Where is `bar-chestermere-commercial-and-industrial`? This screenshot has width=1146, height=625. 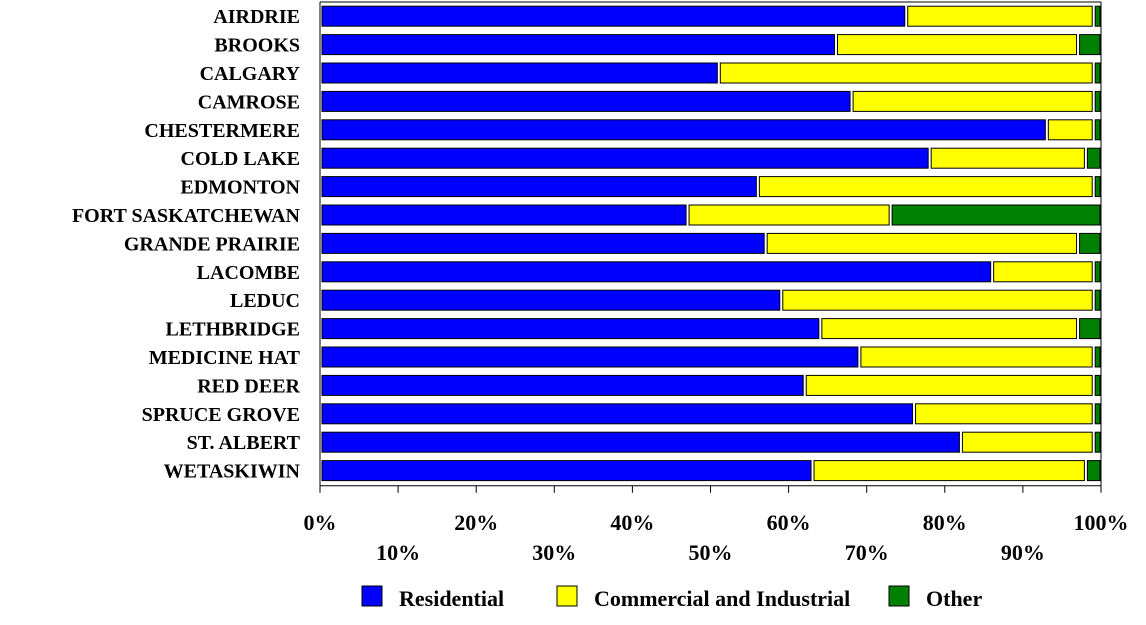 bar-chestermere-commercial-and-industrial is located at coordinates (1070, 130).